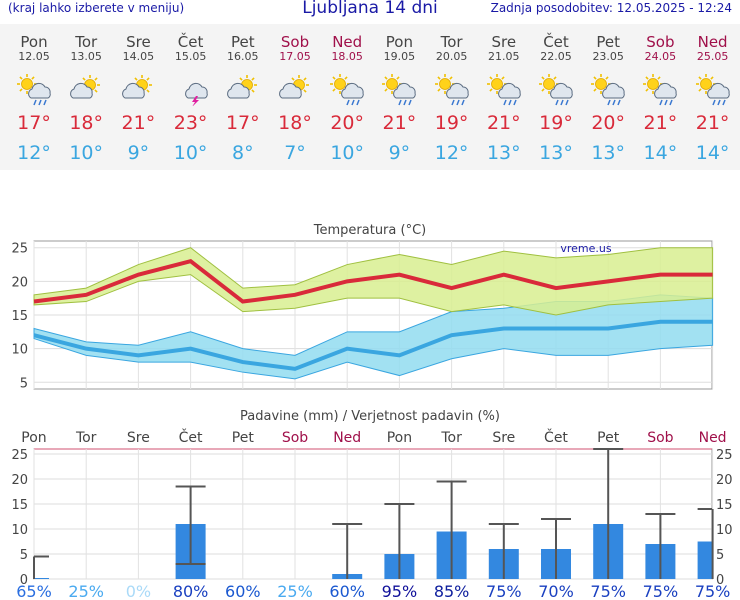 The width and height of the screenshot is (740, 600). Describe the element at coordinates (19, 249) in the screenshot. I see `temp-ytick: 25` at that location.